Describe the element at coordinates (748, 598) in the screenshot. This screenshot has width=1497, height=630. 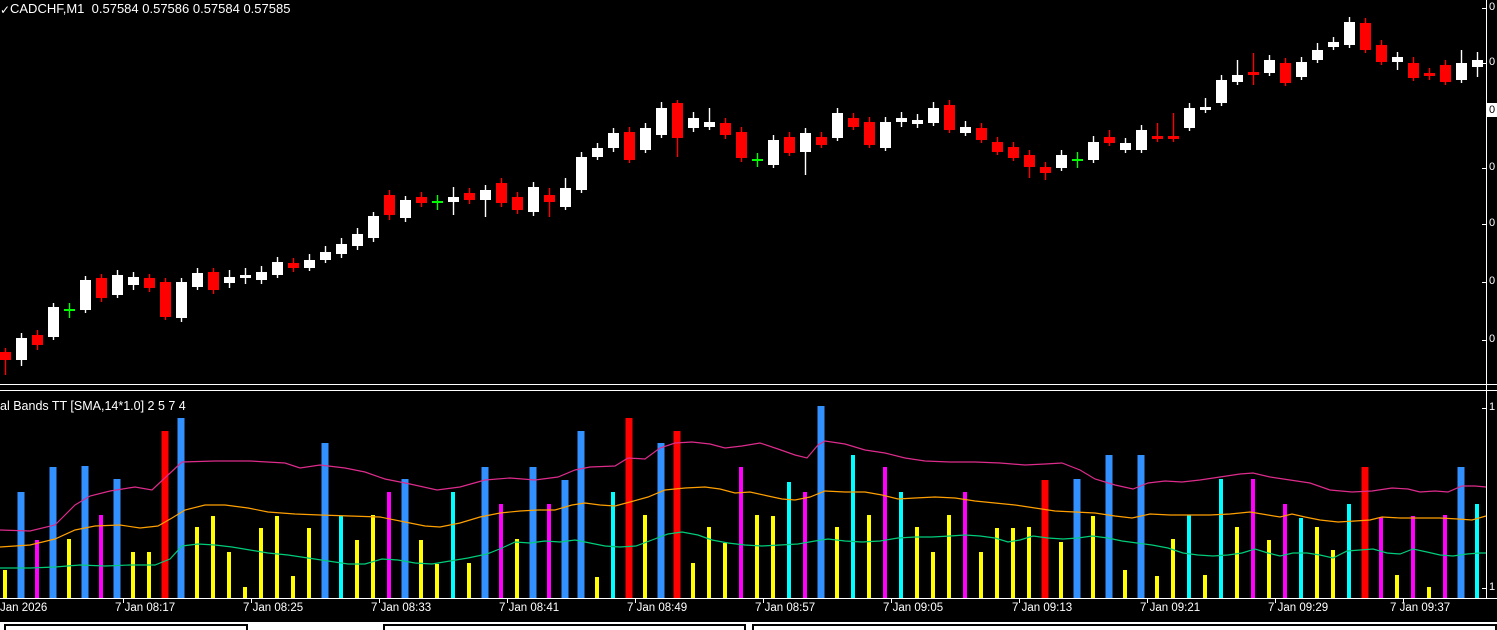
I see `time-scale-axis-line` at that location.